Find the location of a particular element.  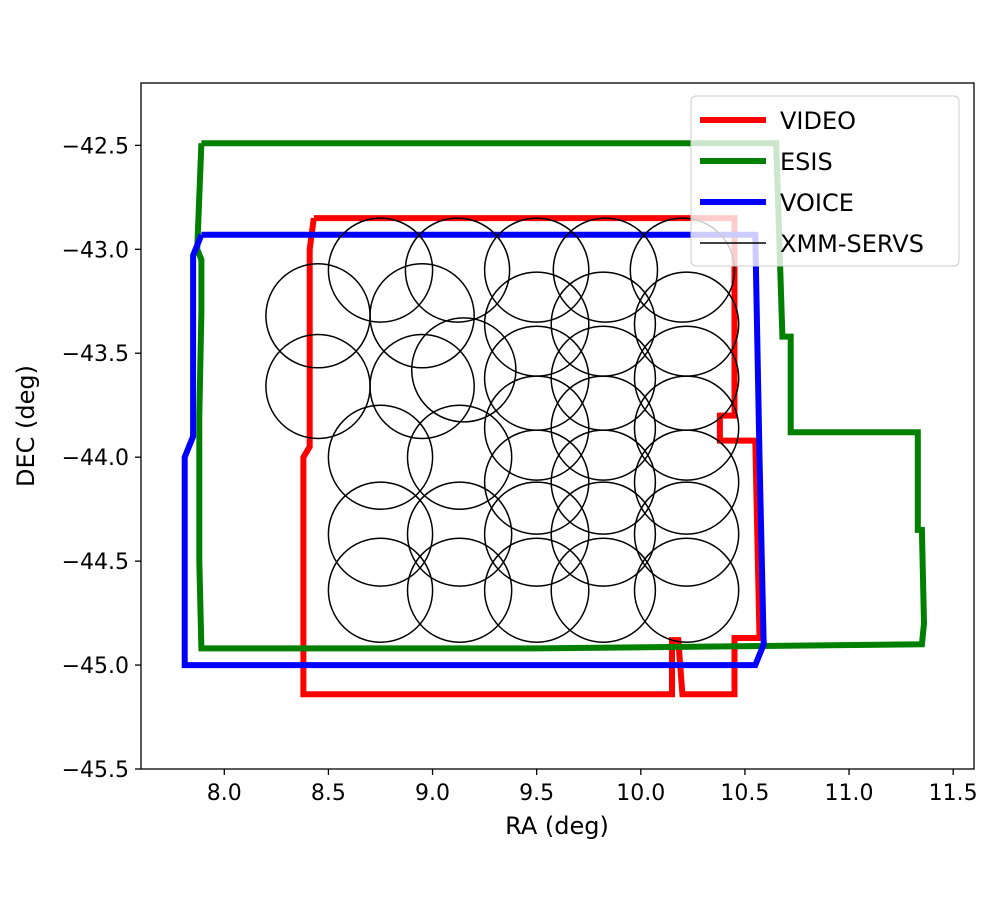

y-tick-label: −45.5 is located at coordinates (95, 770).